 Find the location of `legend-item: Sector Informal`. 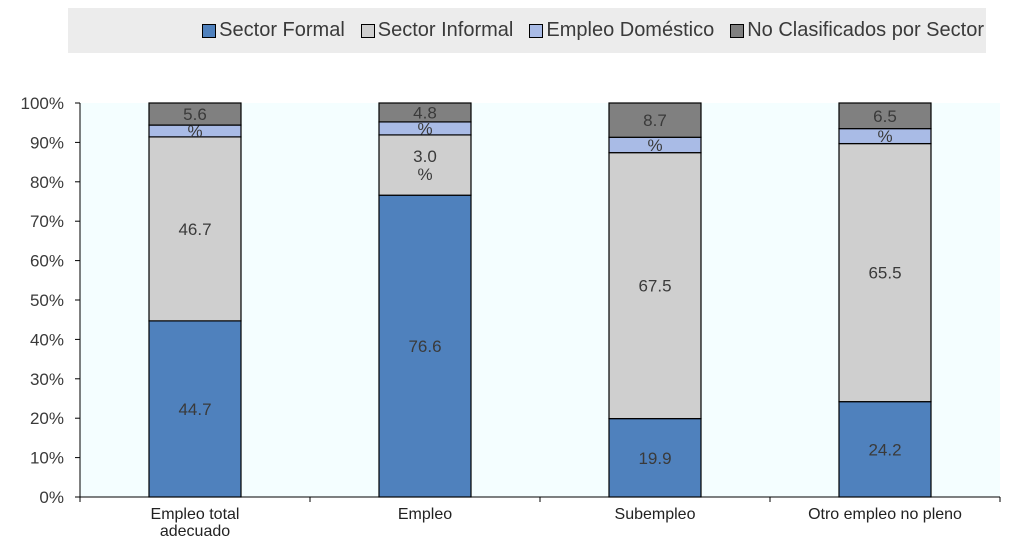

legend-item: Sector Informal is located at coordinates (437, 30).